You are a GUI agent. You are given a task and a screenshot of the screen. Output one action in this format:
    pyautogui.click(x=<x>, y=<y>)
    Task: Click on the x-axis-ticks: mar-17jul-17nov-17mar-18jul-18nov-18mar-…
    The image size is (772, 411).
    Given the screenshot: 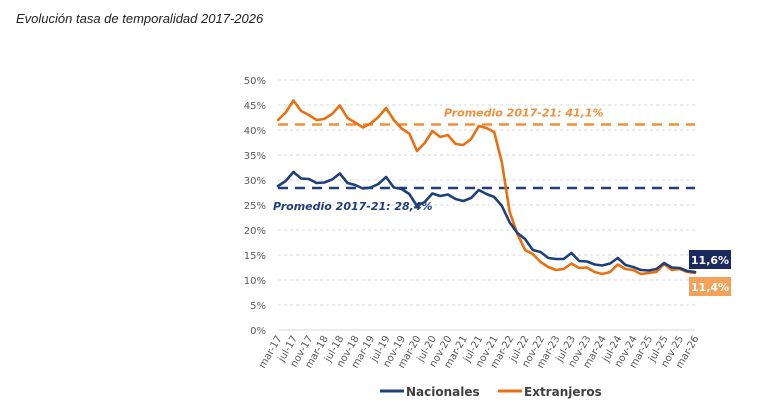 What is the action you would take?
    pyautogui.click(x=479, y=352)
    